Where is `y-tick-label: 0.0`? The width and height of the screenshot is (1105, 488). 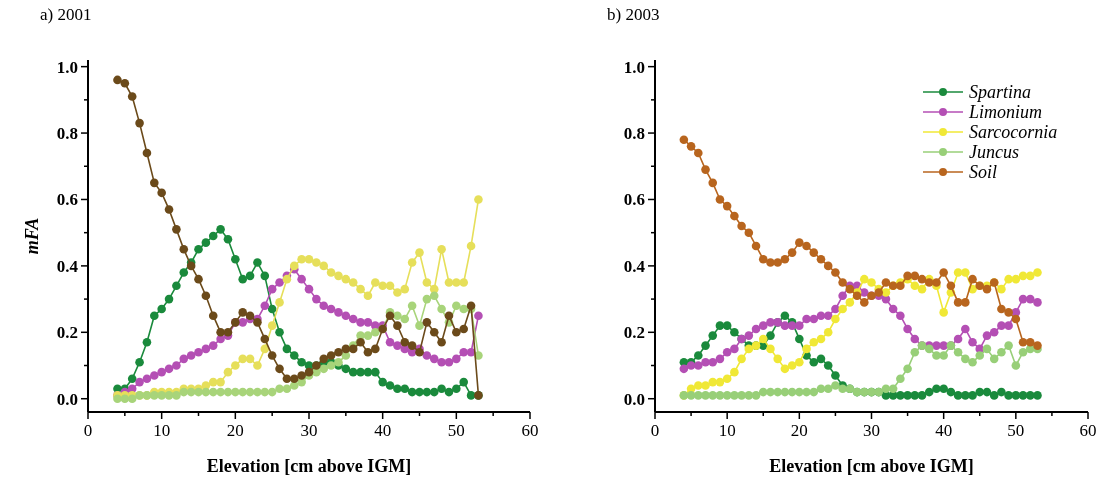 y-tick-label: 0.0 is located at coordinates (67, 399).